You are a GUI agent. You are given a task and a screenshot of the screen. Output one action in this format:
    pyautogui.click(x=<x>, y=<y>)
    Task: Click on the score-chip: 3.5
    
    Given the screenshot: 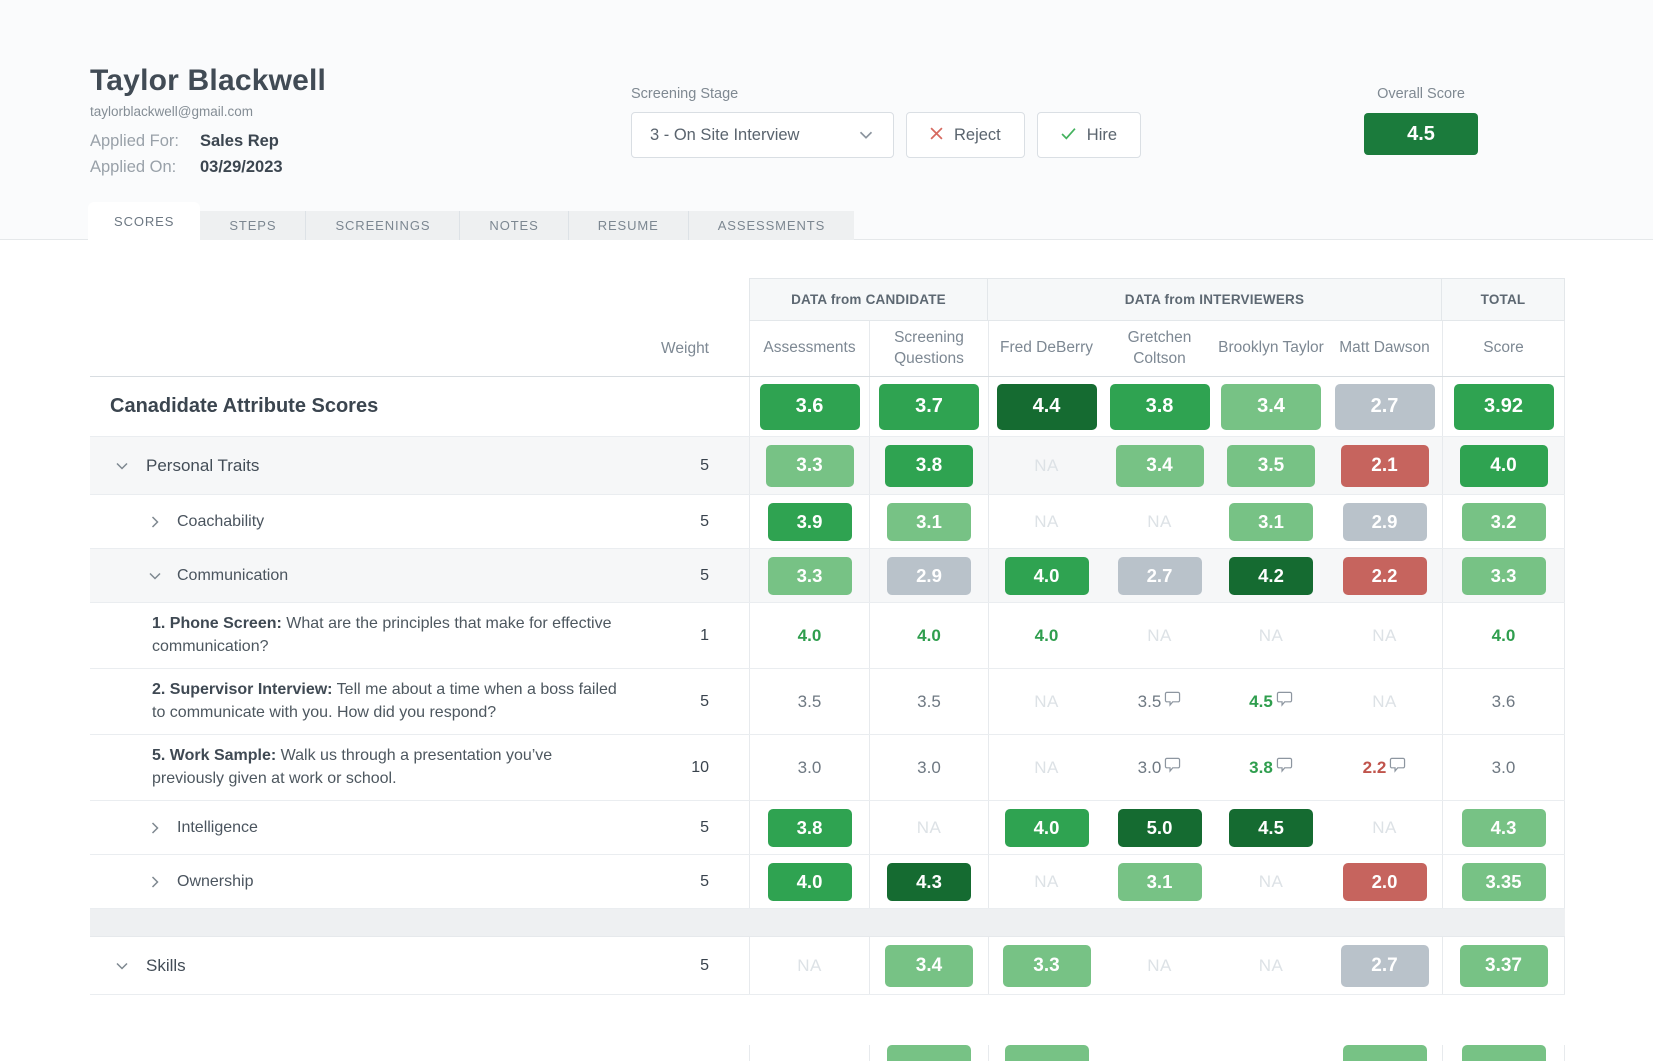 What is the action you would take?
    pyautogui.click(x=1271, y=465)
    